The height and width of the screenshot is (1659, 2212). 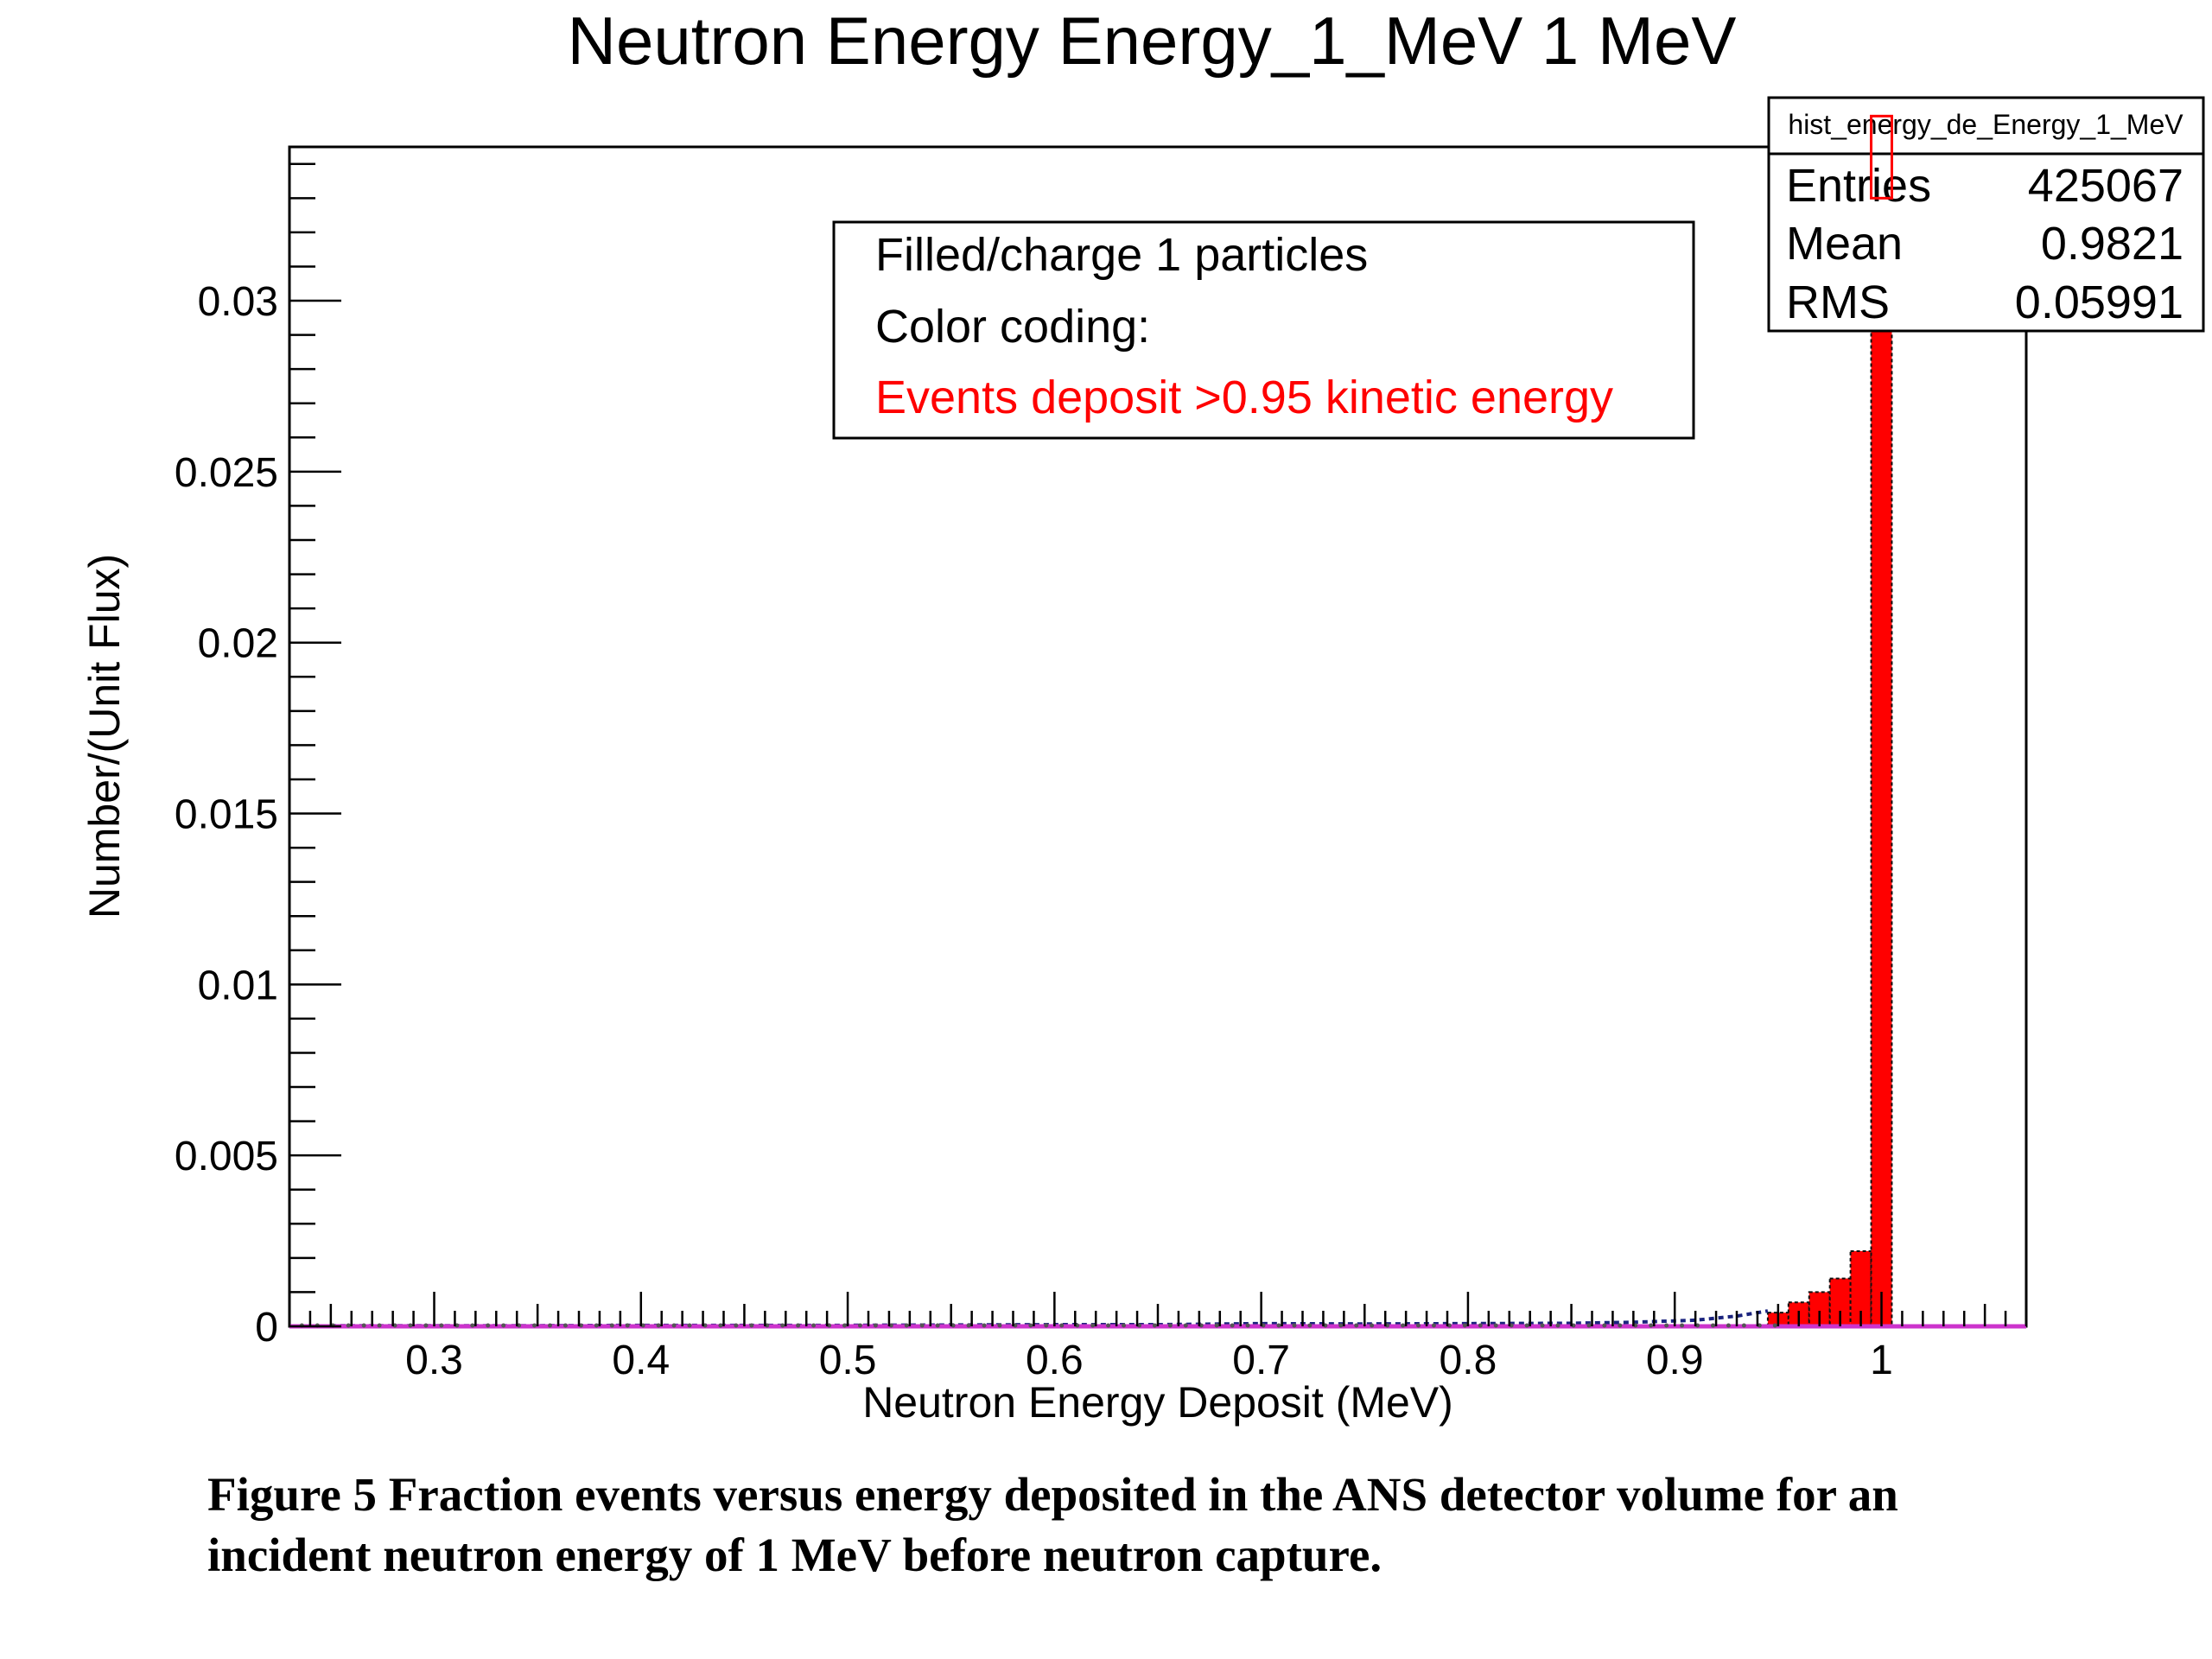 What do you see at coordinates (238, 302) in the screenshot?
I see `y-tick-label-6: 0.03` at bounding box center [238, 302].